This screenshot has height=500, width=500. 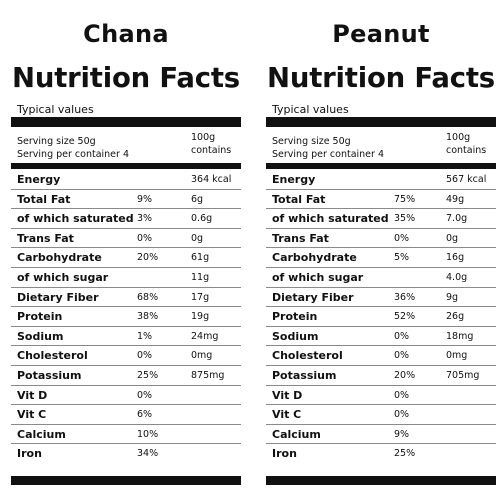 What do you see at coordinates (287, 395) in the screenshot?
I see `nutrient-name: Vit D` at bounding box center [287, 395].